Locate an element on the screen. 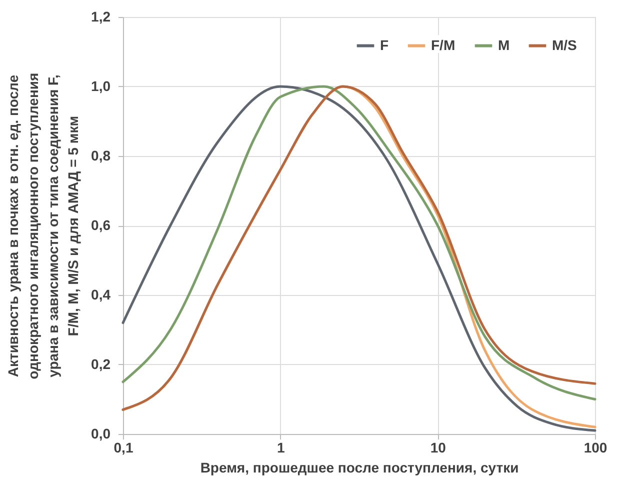 This screenshot has width=643, height=500. legend-label: M is located at coordinates (504, 44).